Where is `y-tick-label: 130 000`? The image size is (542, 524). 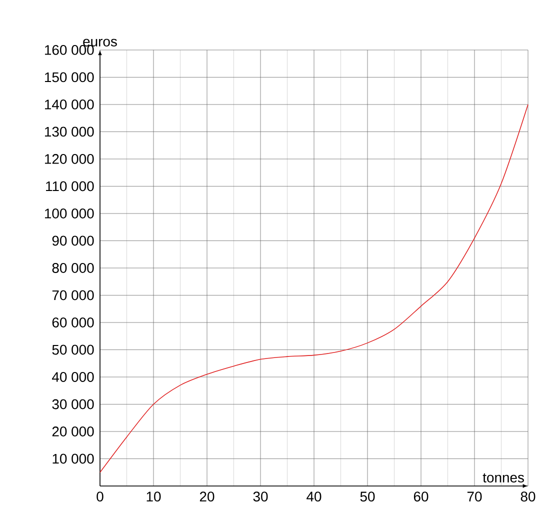
y-tick-label: 130 000 is located at coordinates (69, 131).